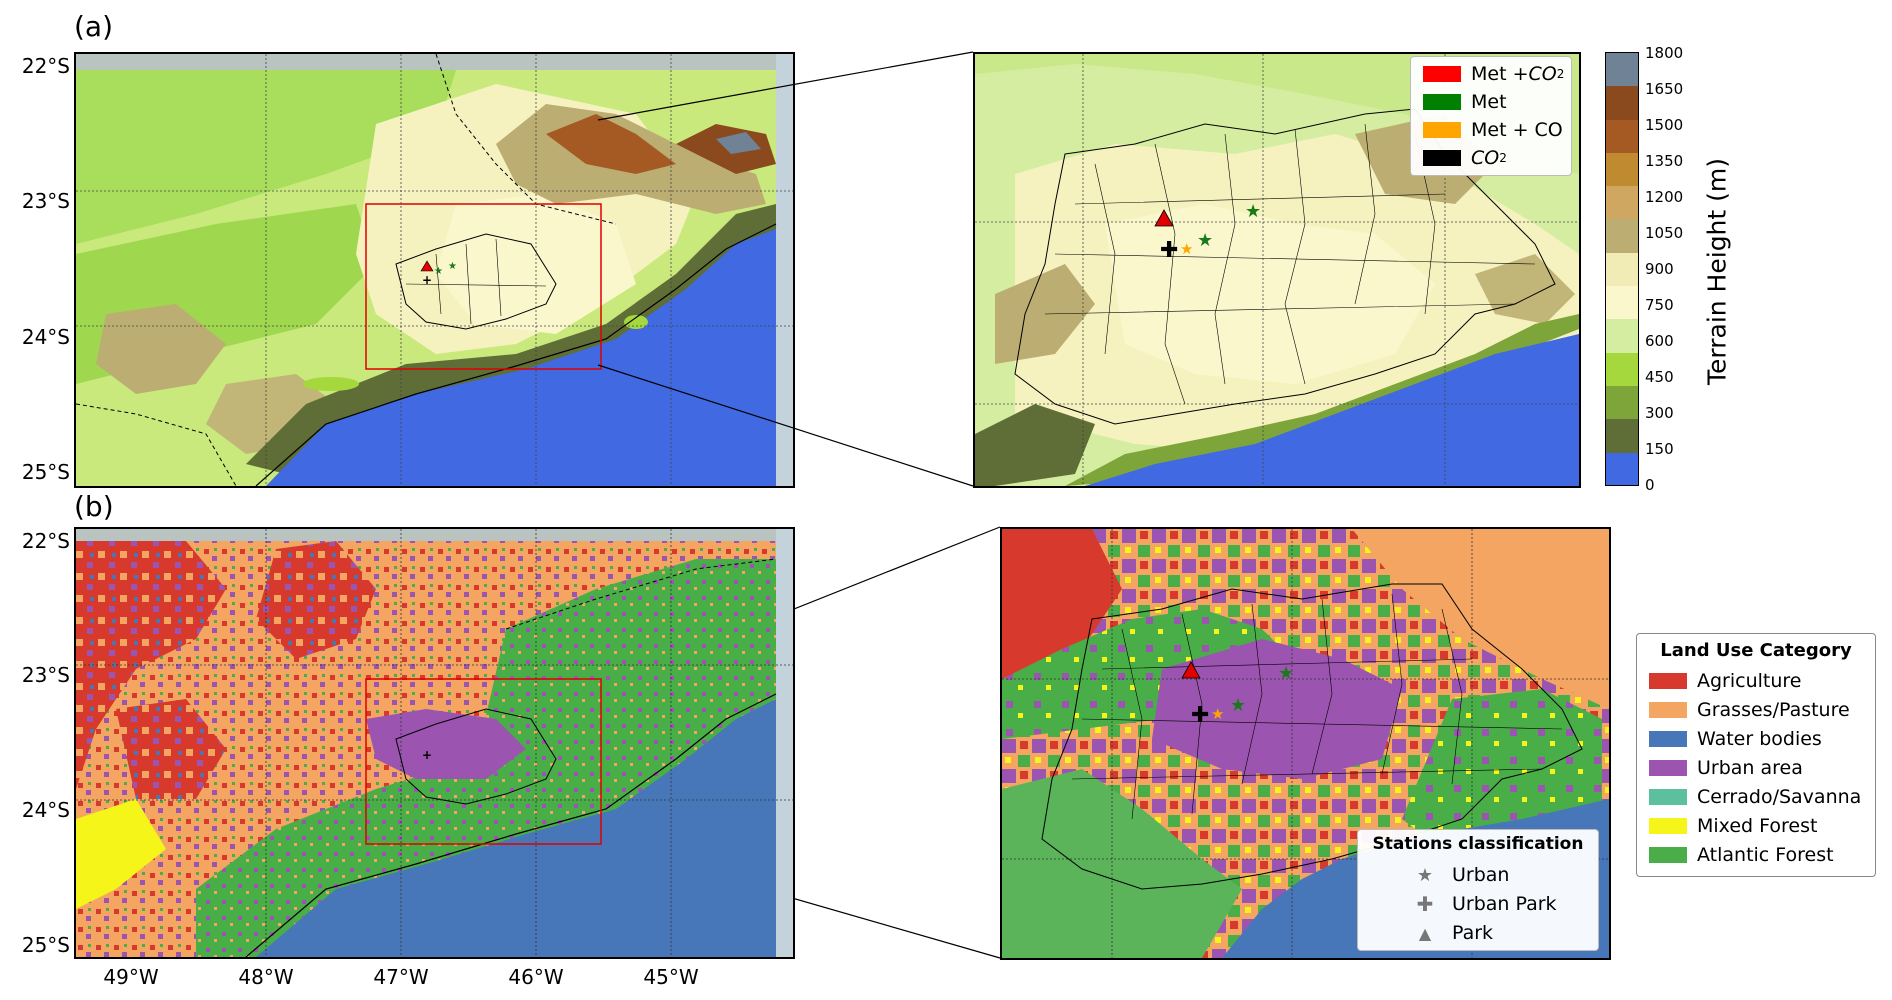 The height and width of the screenshot is (1000, 1892). I want to click on stations-legend-urban: ★ Urban, so click(1460, 875).